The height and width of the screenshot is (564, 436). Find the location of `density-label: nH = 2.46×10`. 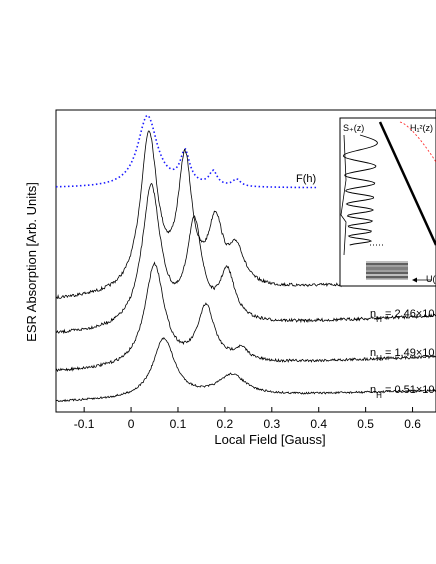

density-label: nH = 2.46×10 is located at coordinates (402, 316).